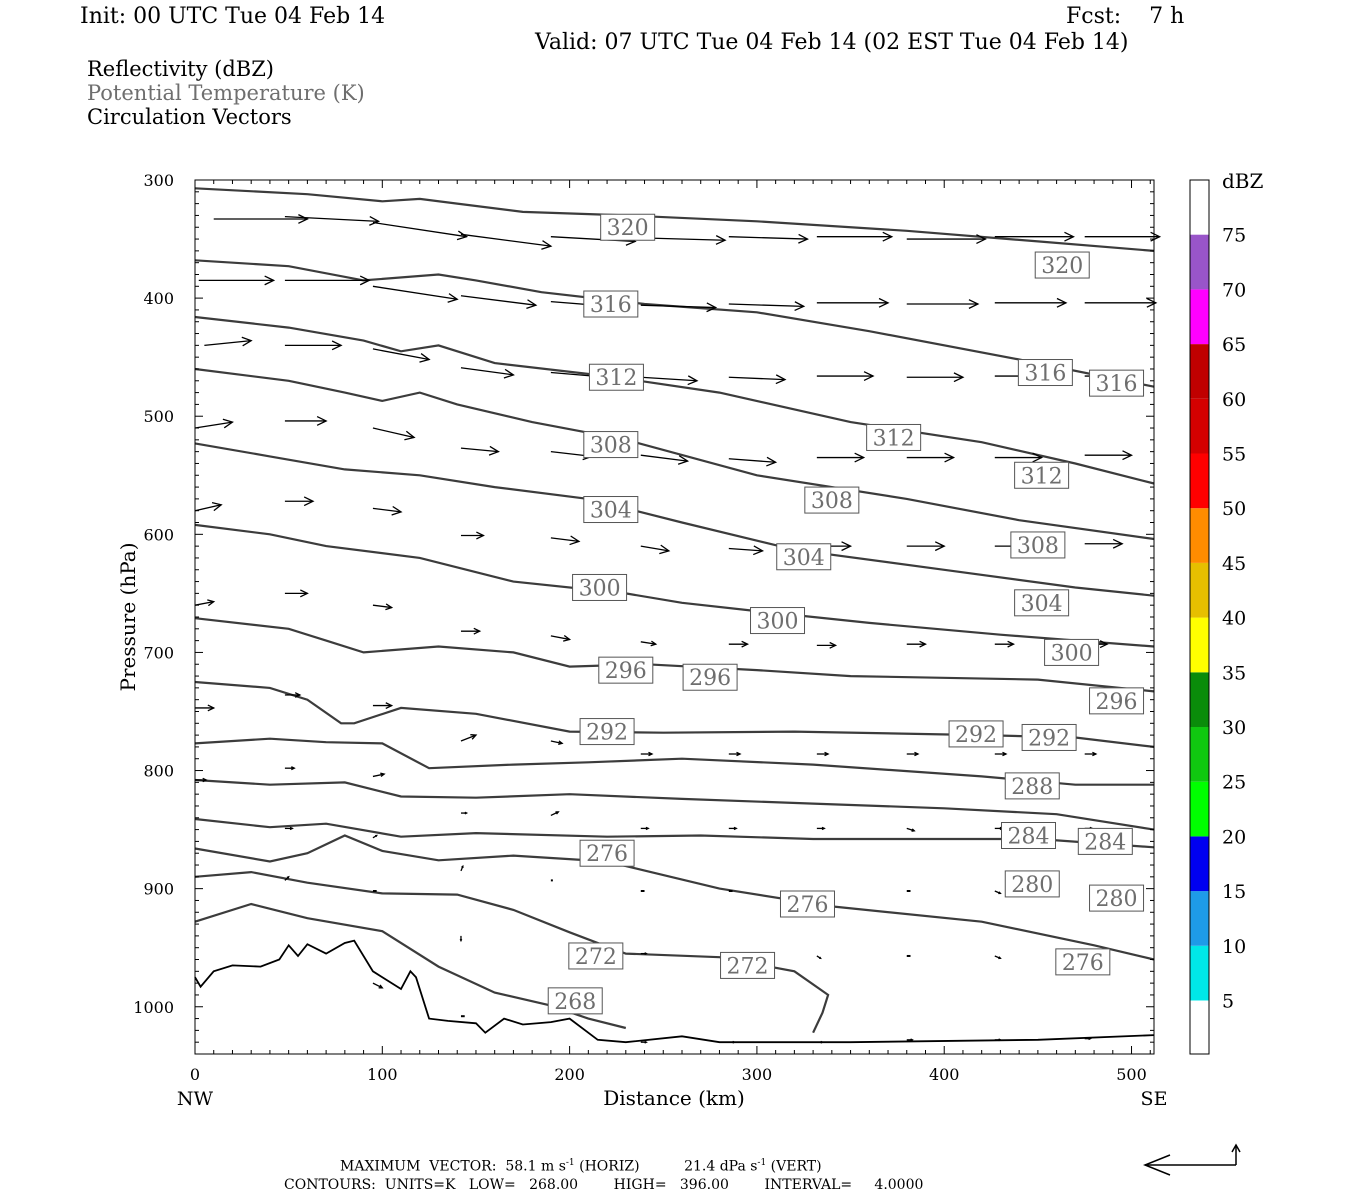 The image size is (1350, 1200). What do you see at coordinates (976, 735) in the screenshot?
I see `svg-text: 292` at bounding box center [976, 735].